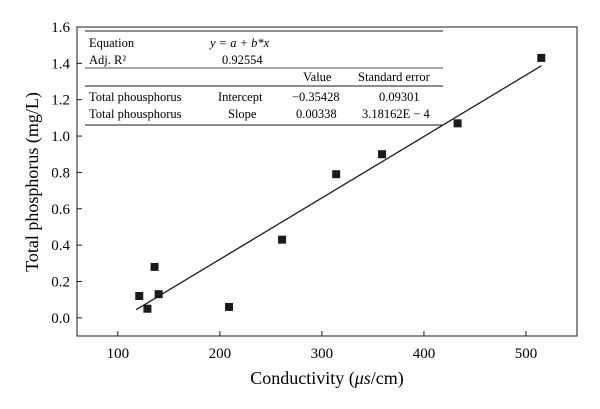  What do you see at coordinates (60, 210) in the screenshot?
I see `y-tick-label: 0.6` at bounding box center [60, 210].